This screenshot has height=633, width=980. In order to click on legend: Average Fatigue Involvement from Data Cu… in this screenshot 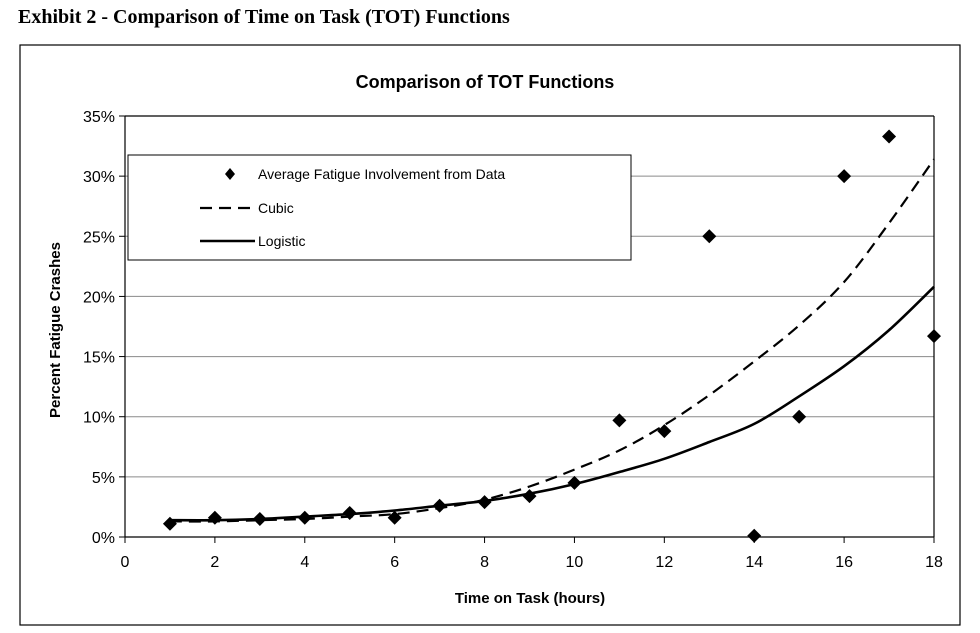, I will do `click(379, 207)`.